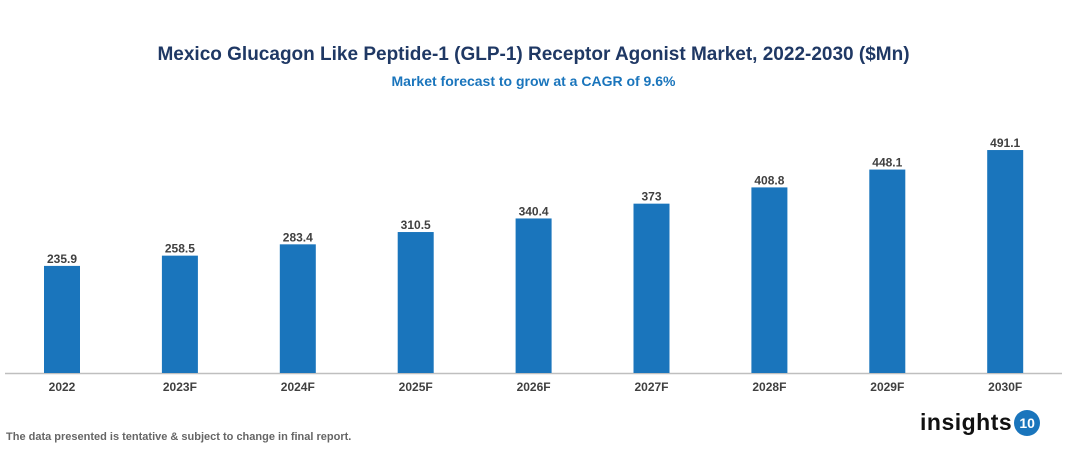  What do you see at coordinates (180, 249) in the screenshot?
I see `data-label: 258.5` at bounding box center [180, 249].